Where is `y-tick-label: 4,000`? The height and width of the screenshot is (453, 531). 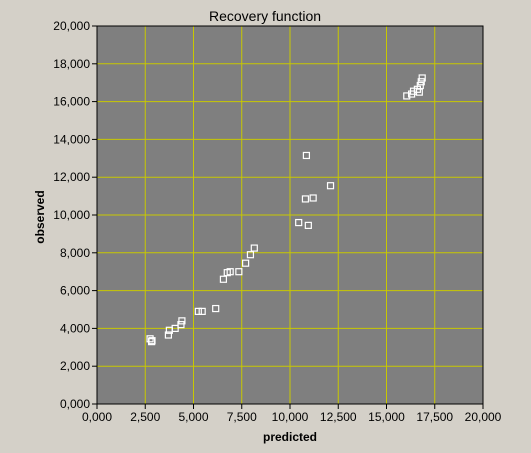 y-tick-label: 4,000 is located at coordinates (75, 328).